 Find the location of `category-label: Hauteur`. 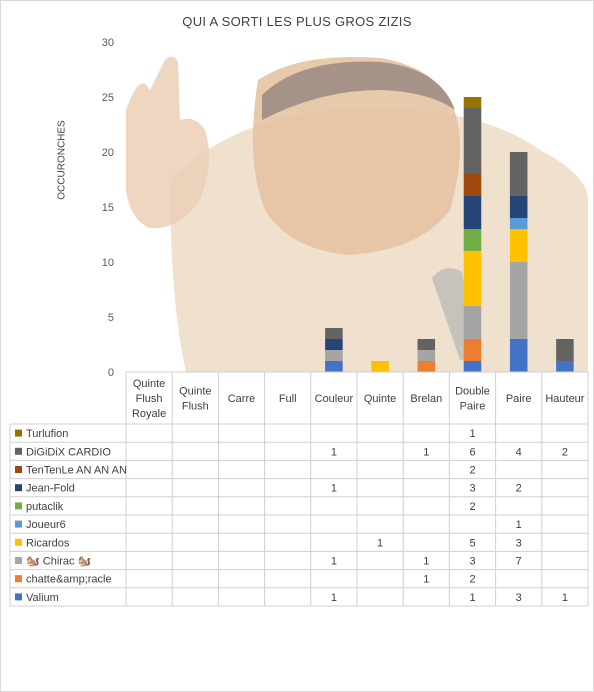

category-label: Hauteur is located at coordinates (564, 399).